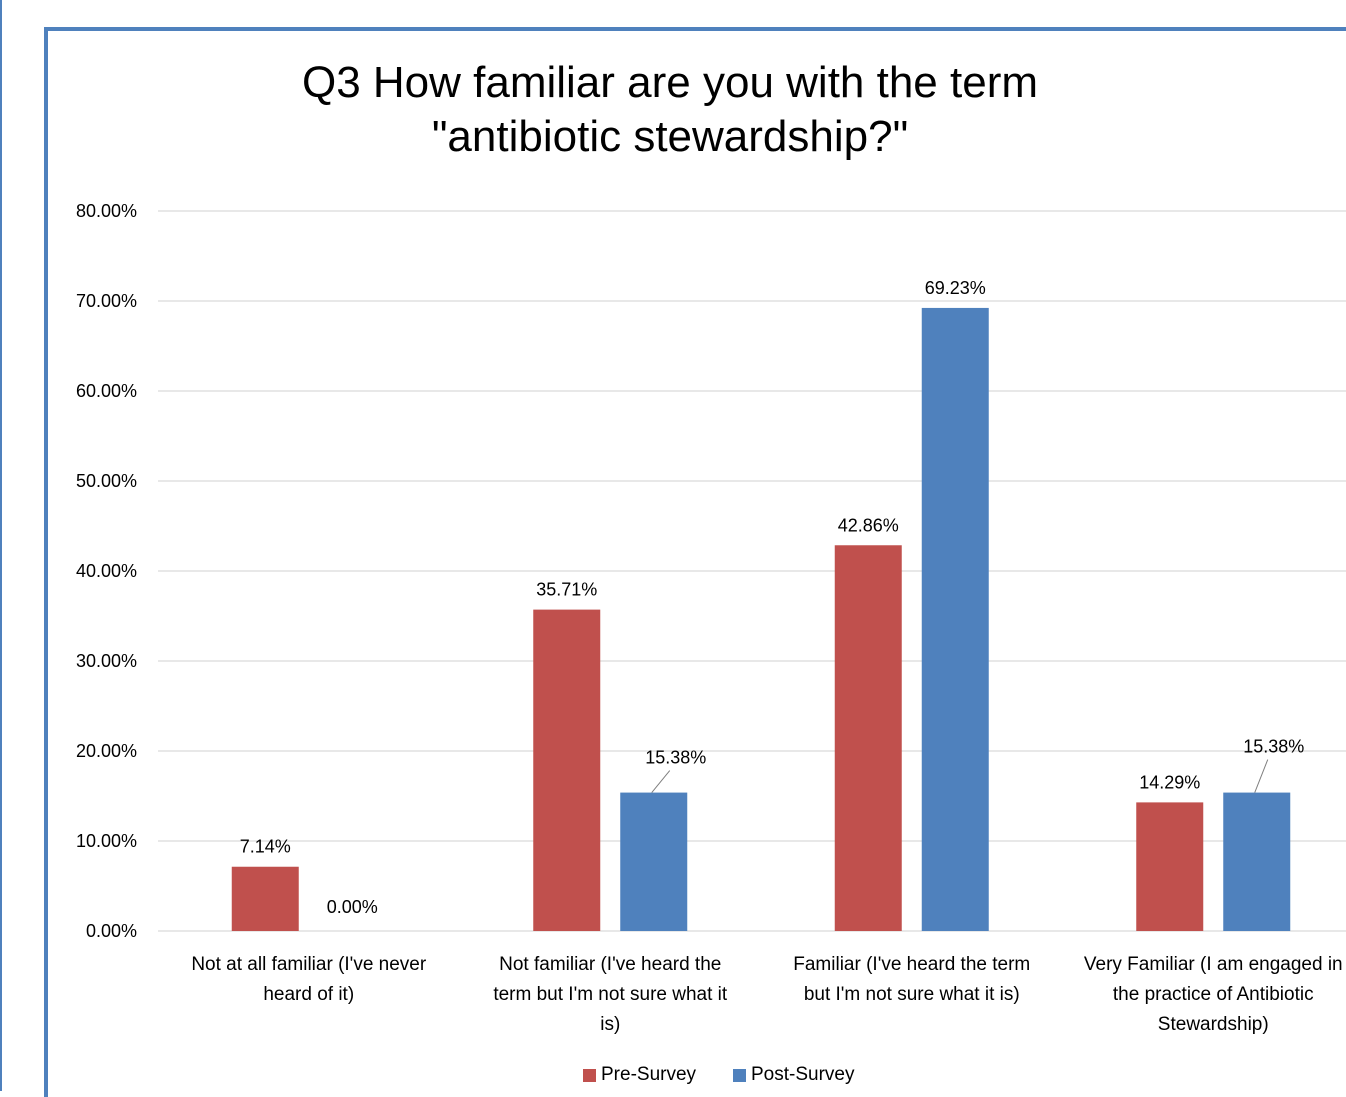 This screenshot has width=1346, height=1097. What do you see at coordinates (309, 964) in the screenshot?
I see `category-label: Not at all familiar (I've never` at bounding box center [309, 964].